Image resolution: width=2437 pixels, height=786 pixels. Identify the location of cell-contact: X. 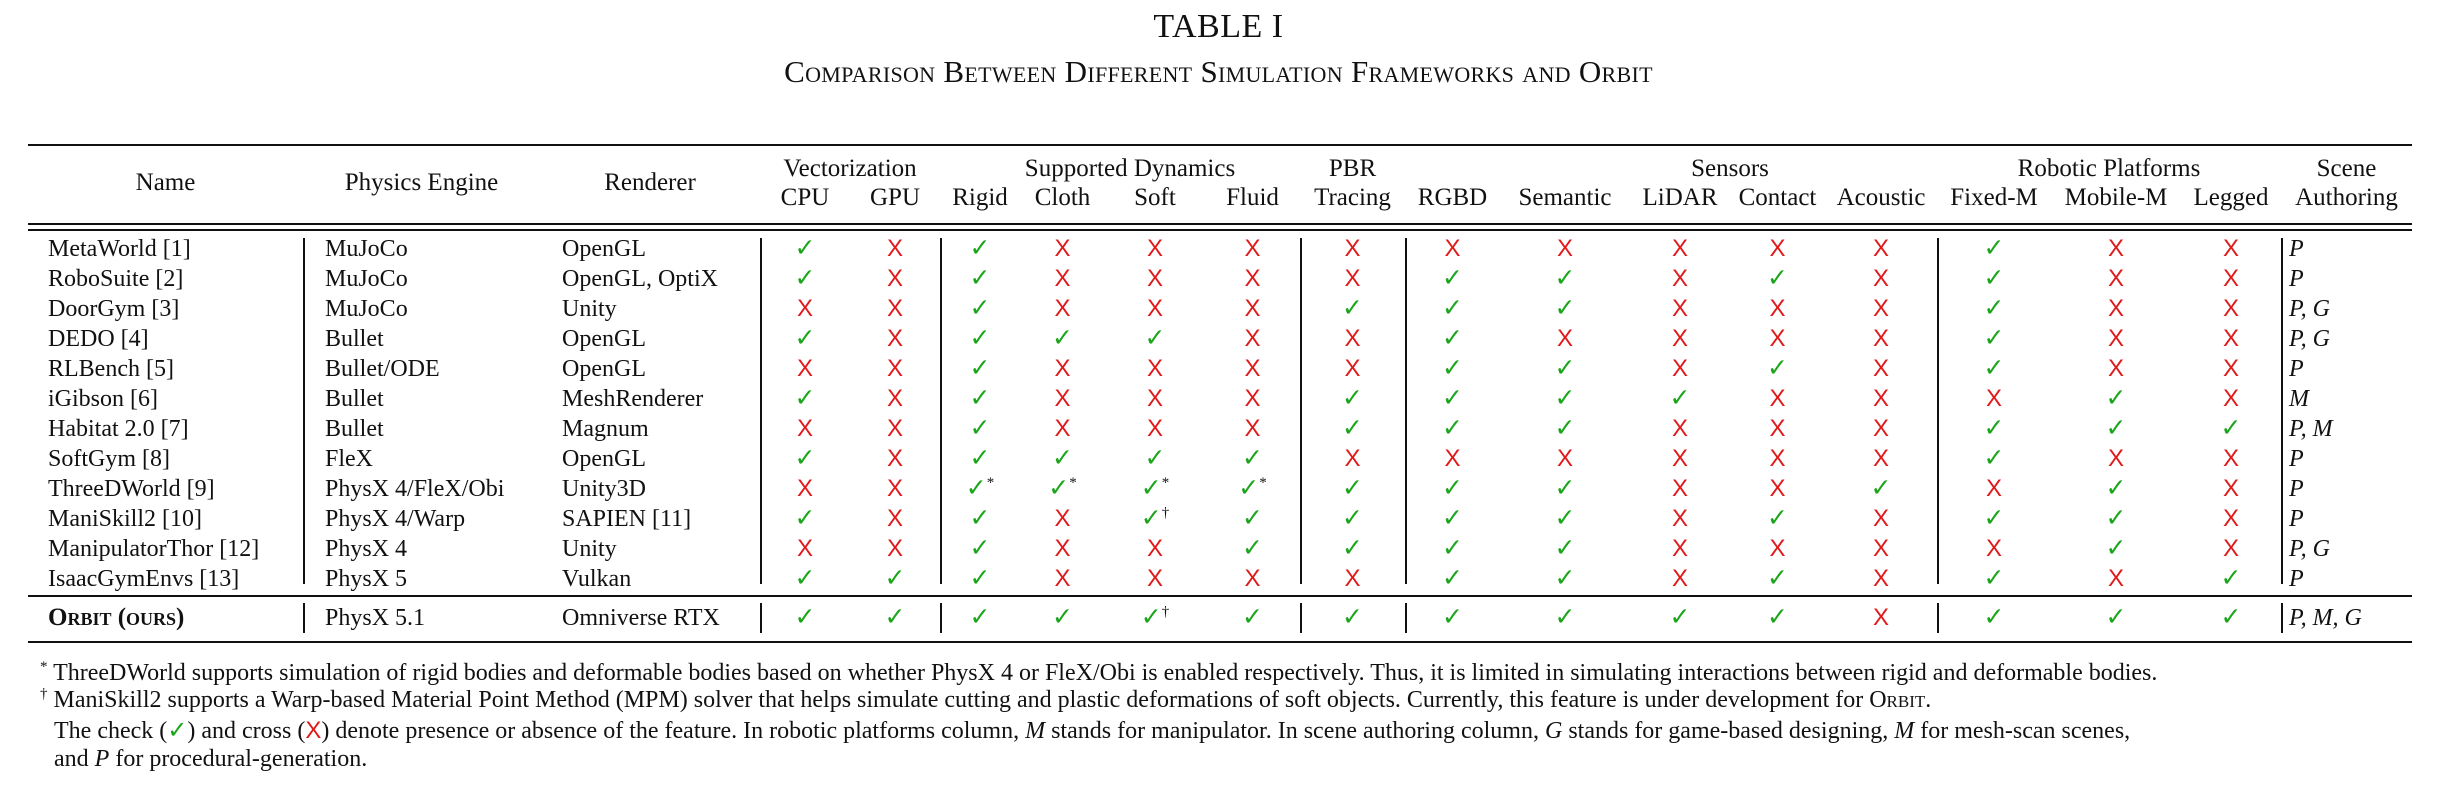
(1777, 309).